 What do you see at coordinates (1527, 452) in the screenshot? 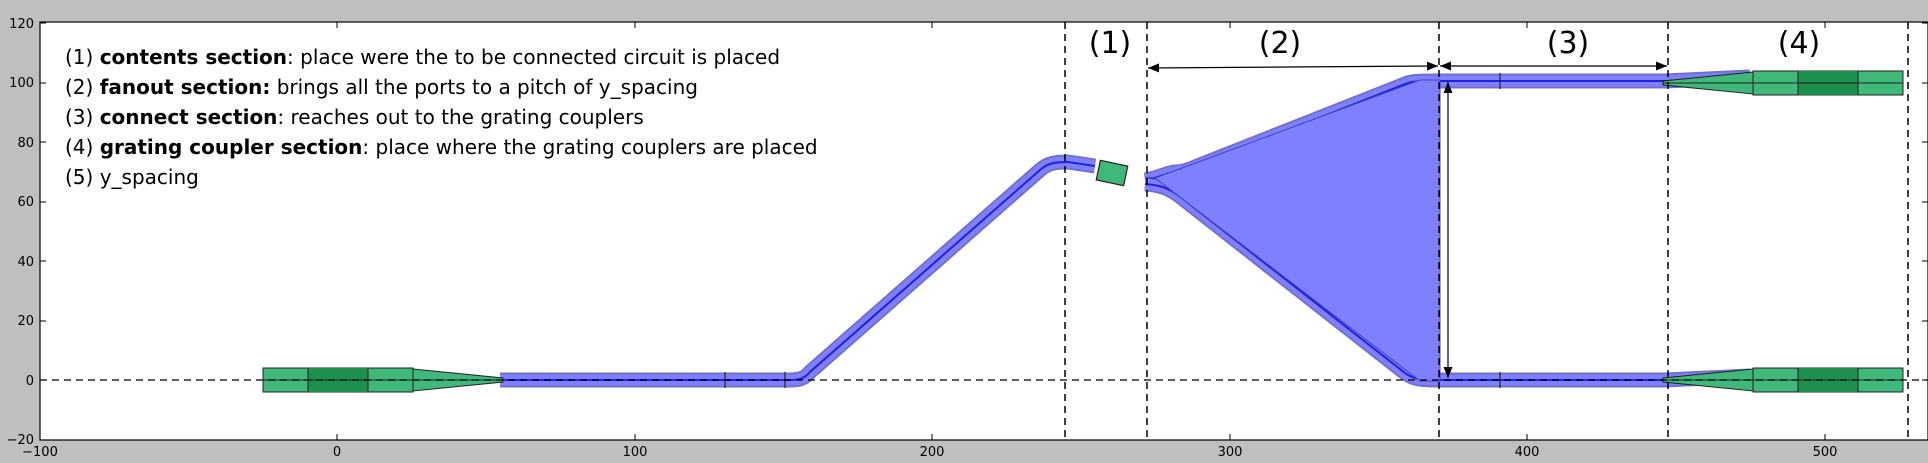
I see `x-tick-label: 400` at bounding box center [1527, 452].